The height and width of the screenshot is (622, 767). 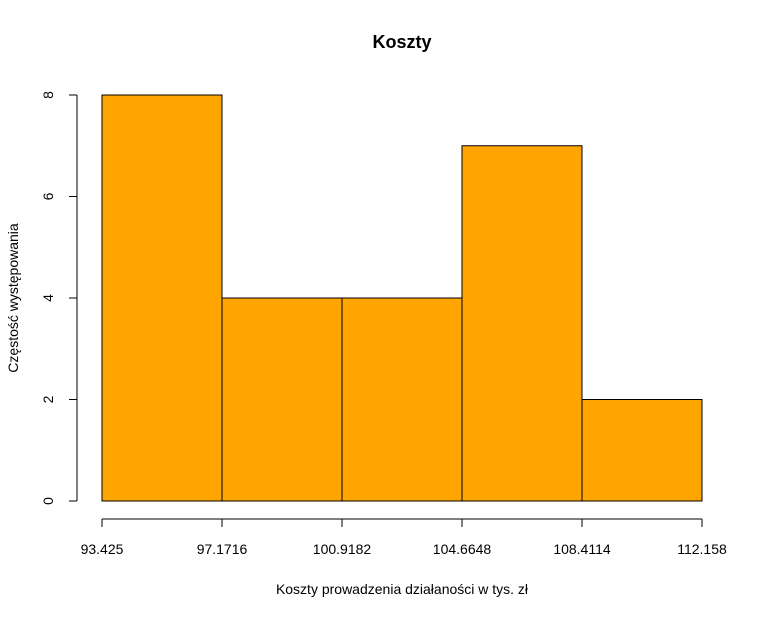 What do you see at coordinates (702, 549) in the screenshot?
I see `x-tick-label: 112.158` at bounding box center [702, 549].